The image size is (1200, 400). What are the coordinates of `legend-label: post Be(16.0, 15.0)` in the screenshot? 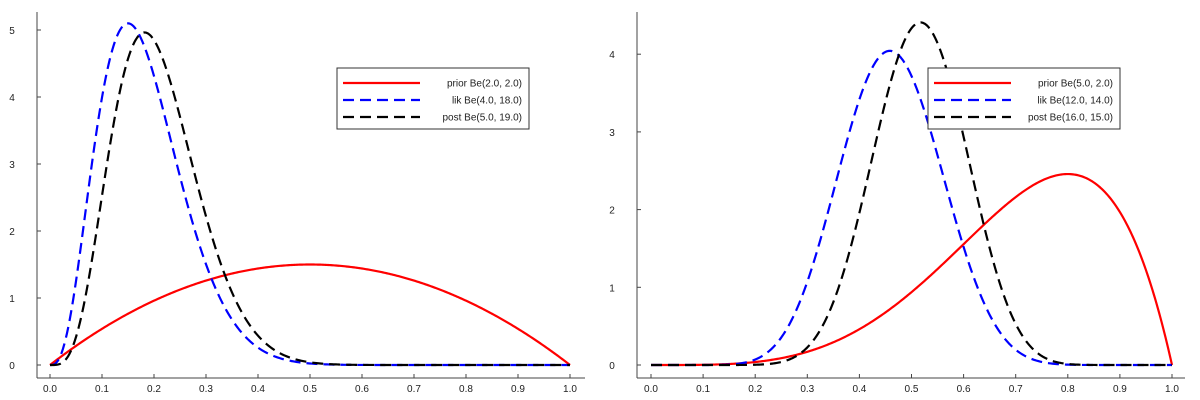 It's located at (1070, 118).